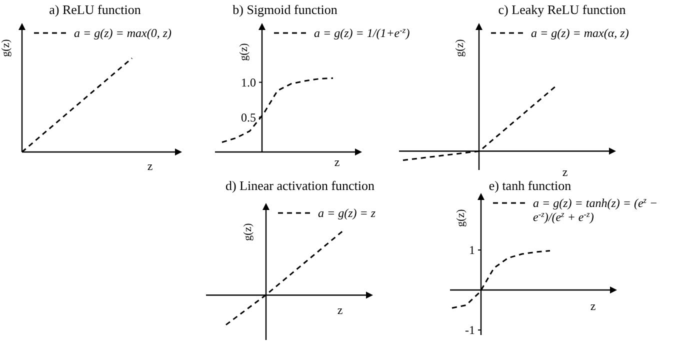 The width and height of the screenshot is (685, 342). What do you see at coordinates (362, 33) in the screenshot?
I see `legend-label: a = g(z) = 1/(1+e$^{-z}$)` at bounding box center [362, 33].